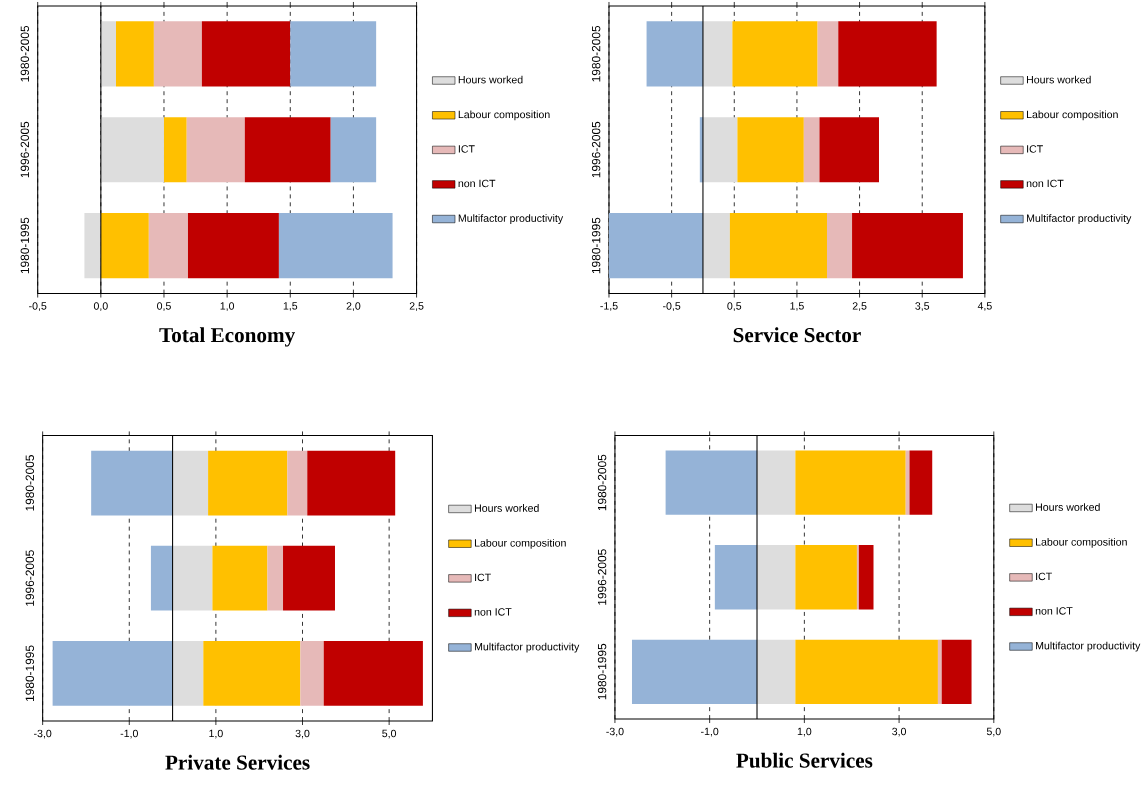 This screenshot has height=794, width=1147. What do you see at coordinates (100, 306) in the screenshot?
I see `x-tick-label: 0,0` at bounding box center [100, 306].